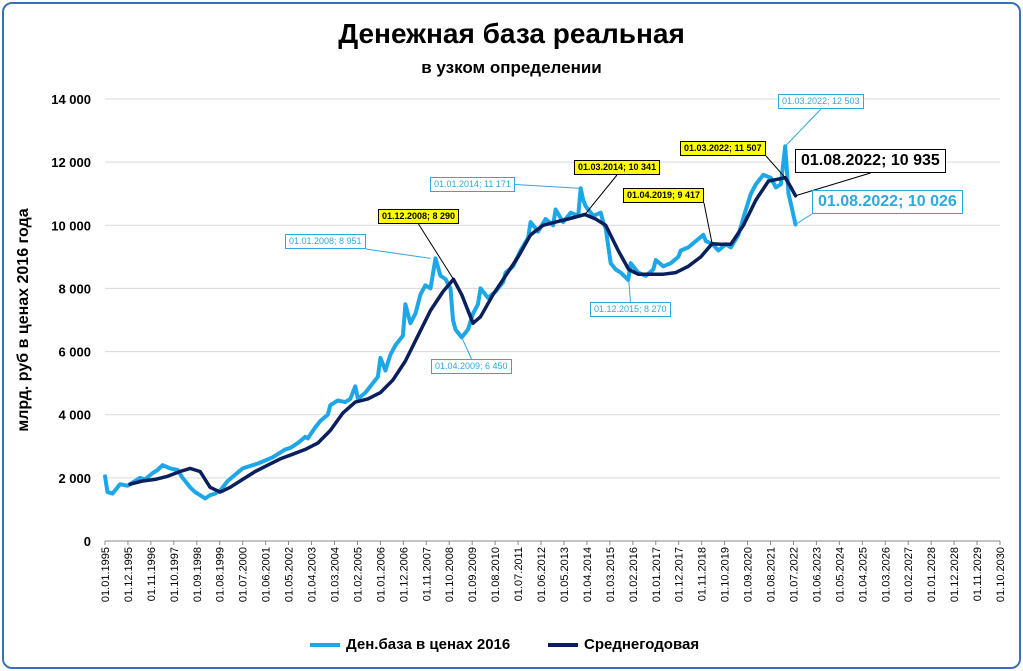 Image resolution: width=1023 pixels, height=671 pixels. What do you see at coordinates (511, 33) in the screenshot?
I see `chart-title: Денежная база реальная` at bounding box center [511, 33].